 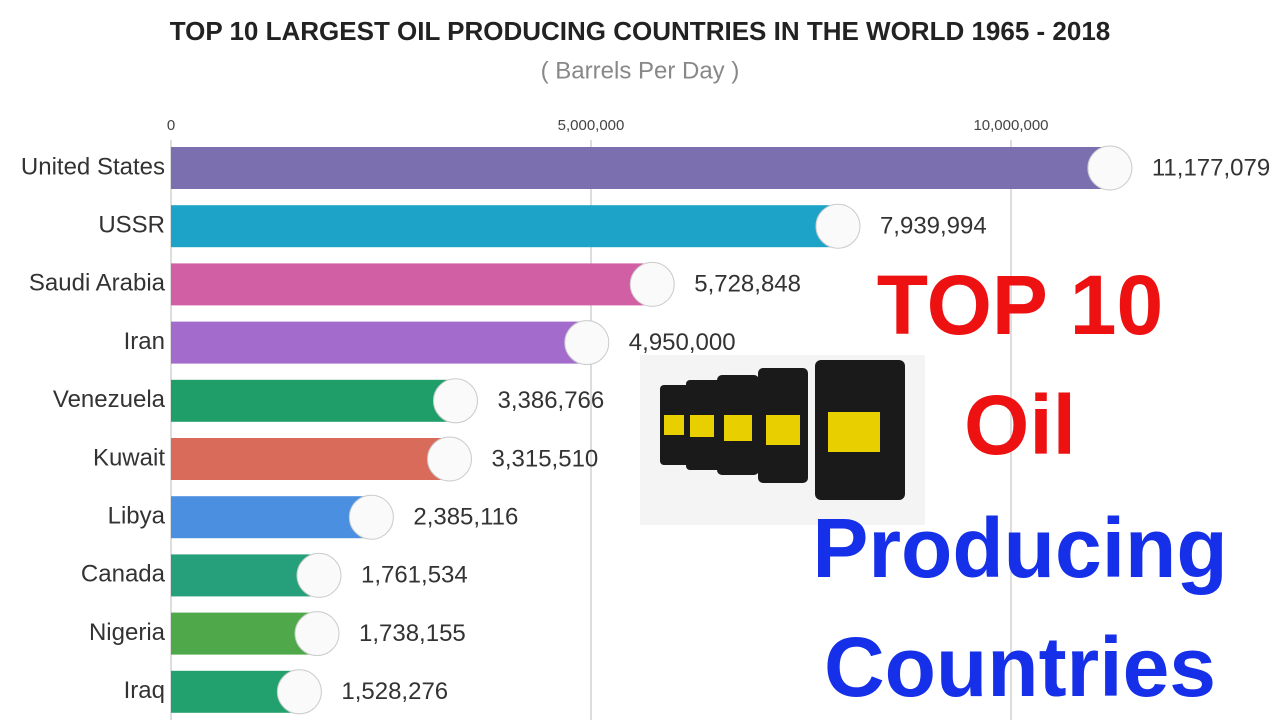 I want to click on category-label: Canada, so click(x=123, y=574).